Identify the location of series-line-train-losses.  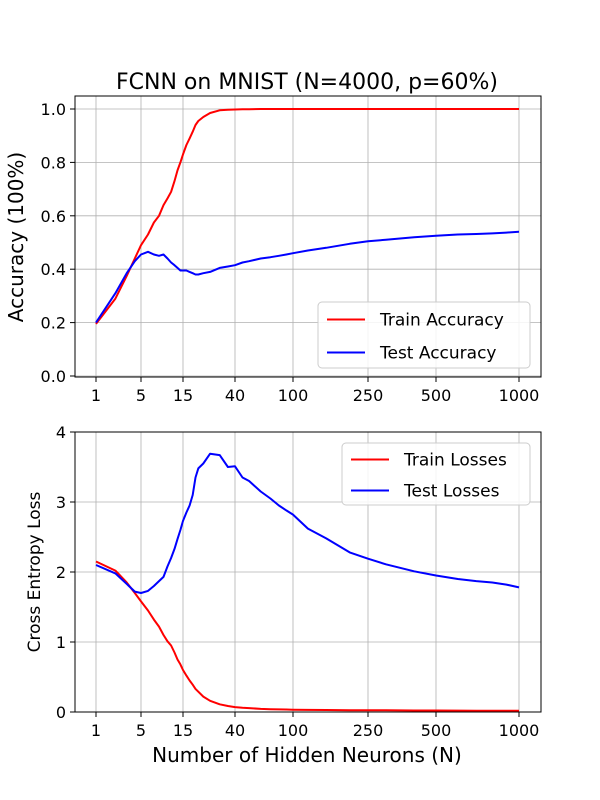
(307, 636).